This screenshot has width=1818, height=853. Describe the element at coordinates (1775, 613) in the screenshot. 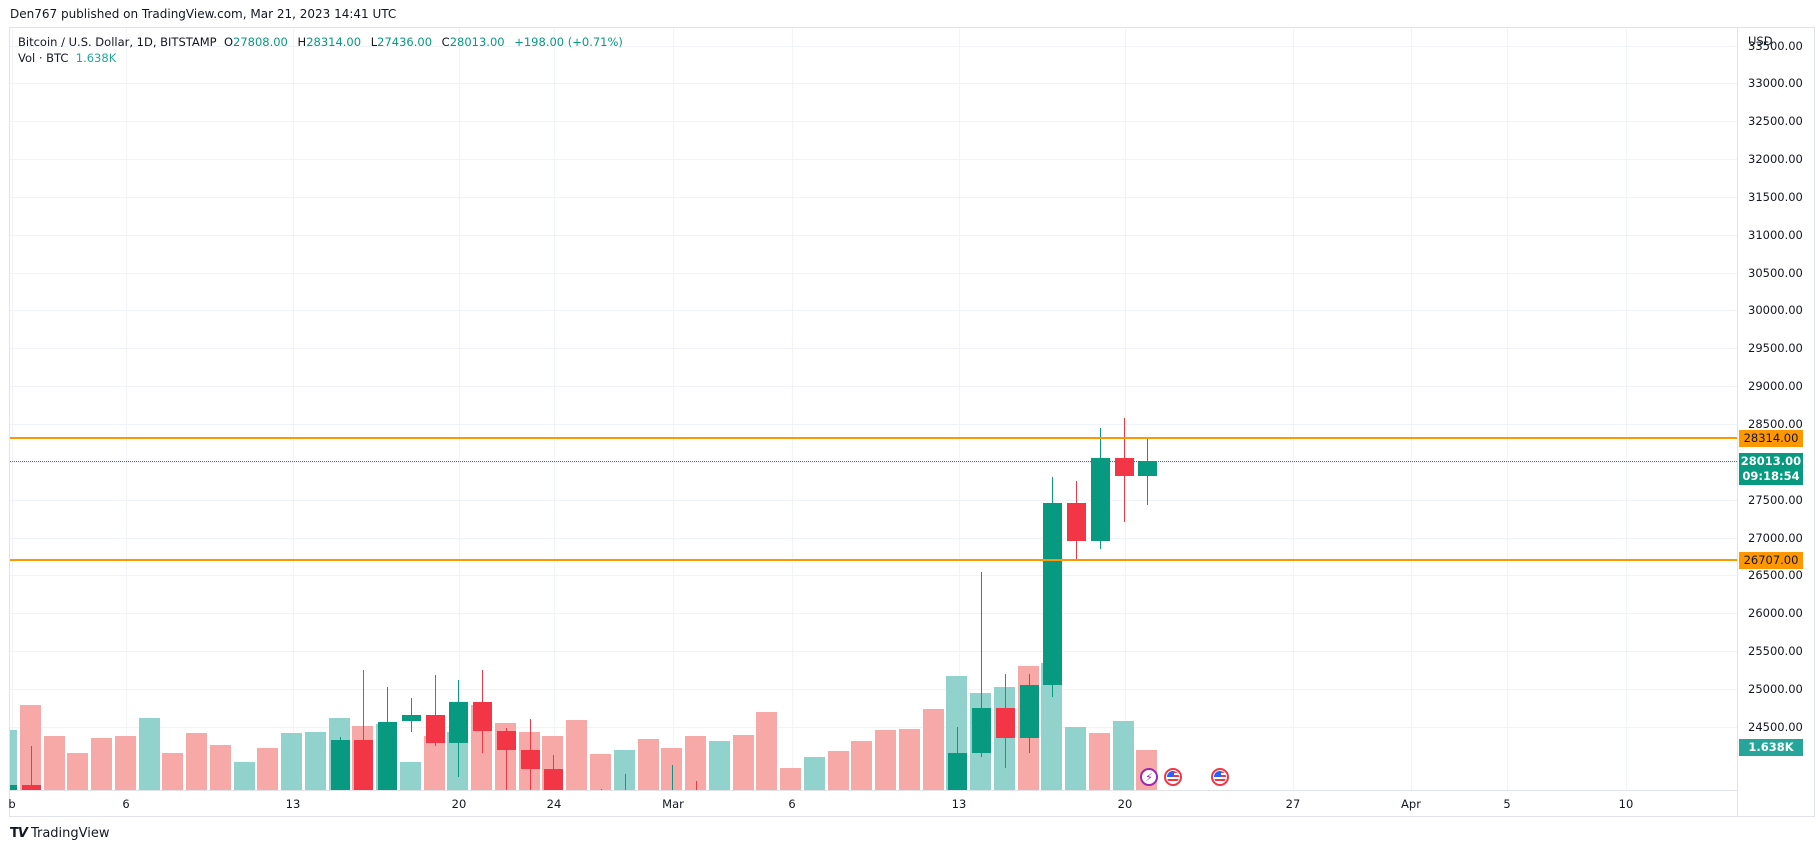

I see `price-tick: 26000.00` at that location.